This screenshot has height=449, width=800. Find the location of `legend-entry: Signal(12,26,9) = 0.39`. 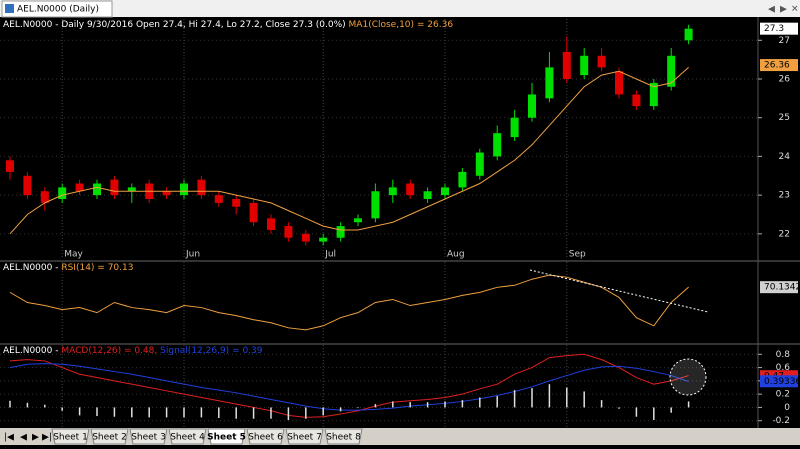

legend-entry: Signal(12,26,9) = 0.39 is located at coordinates (211, 351).